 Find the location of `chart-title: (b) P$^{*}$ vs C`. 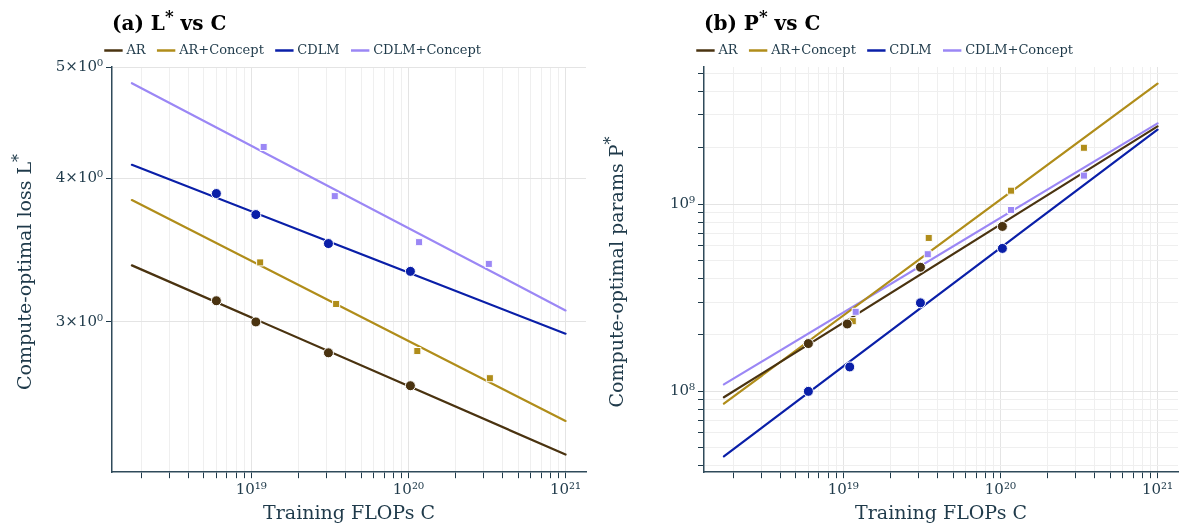

chart-title: (b) P$^{*}$ vs C is located at coordinates (762, 20).